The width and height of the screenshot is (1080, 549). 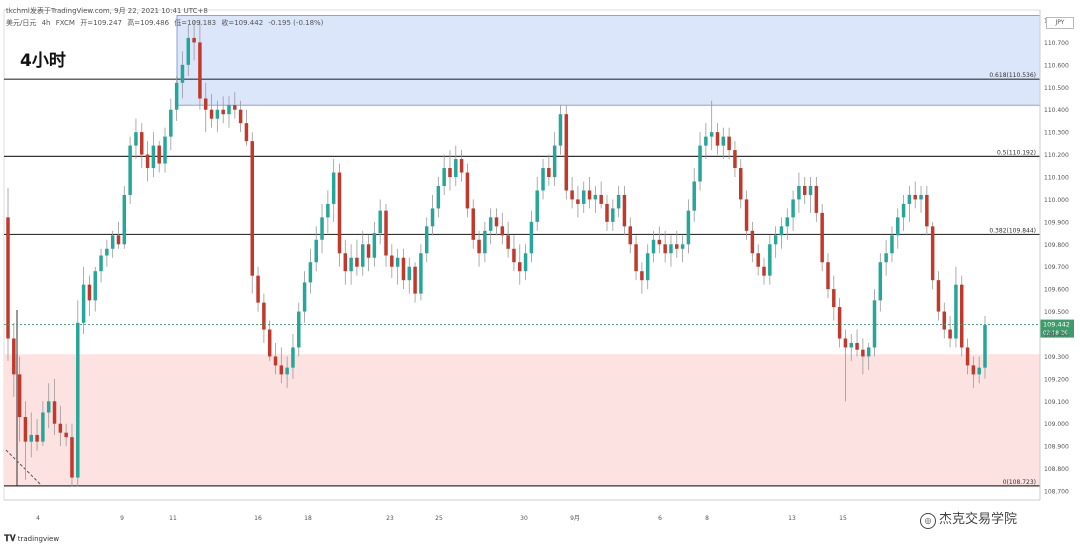 What do you see at coordinates (31, 539) in the screenshot?
I see `tradingview-logo: 𝐓𝐕 tradingview` at bounding box center [31, 539].